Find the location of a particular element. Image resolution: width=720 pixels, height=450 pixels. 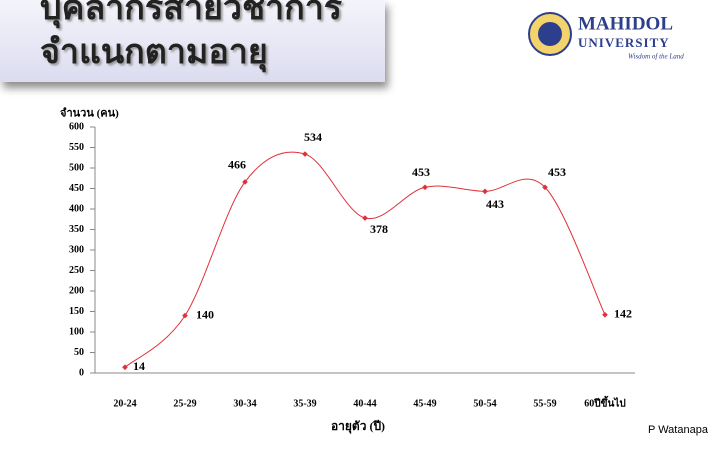

title-box: บุคลากรสายวิชาการจำแนกตามอายุ is located at coordinates (192, 41).